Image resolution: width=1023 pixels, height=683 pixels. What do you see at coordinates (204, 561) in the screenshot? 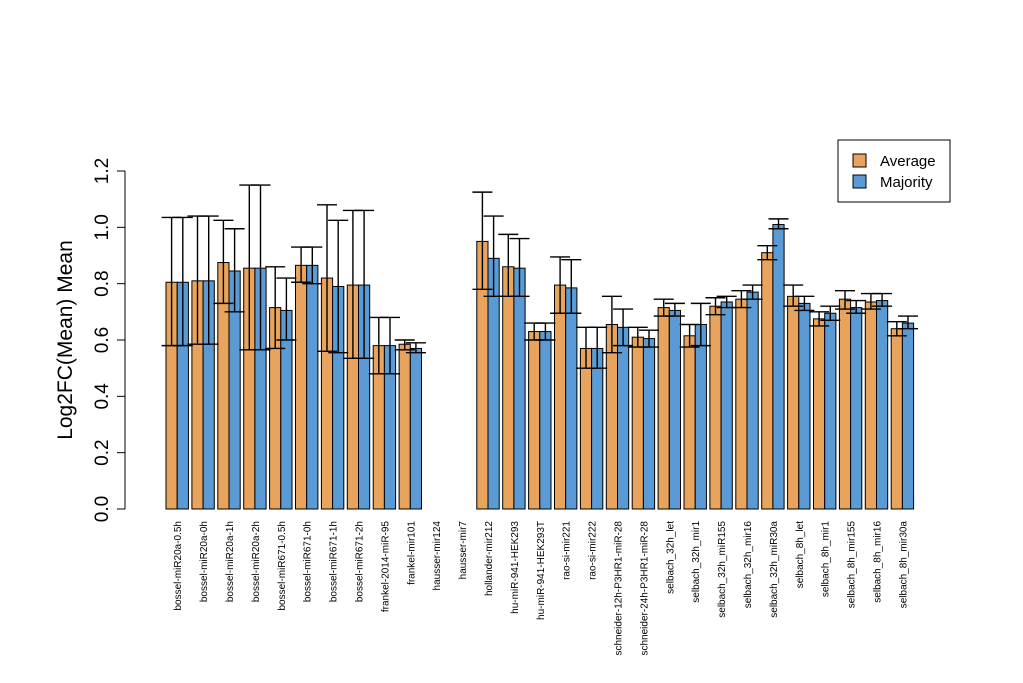
I see `x-tick-label: bossel-miR20a-0h` at bounding box center [204, 561].